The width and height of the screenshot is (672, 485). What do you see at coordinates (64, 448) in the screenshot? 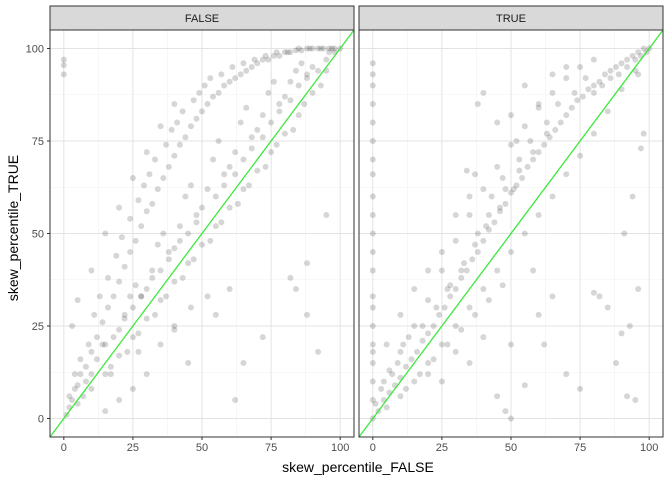
I see `x-tick-label: 0` at bounding box center [64, 448].